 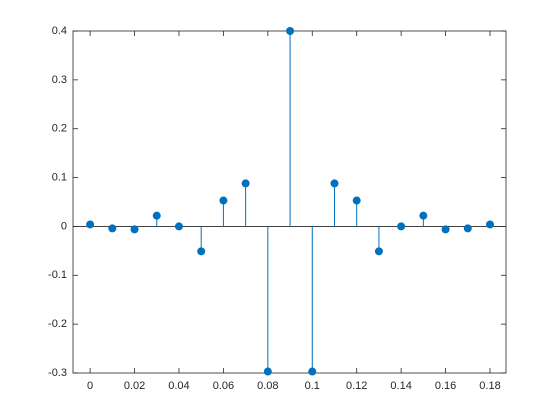 What do you see at coordinates (267, 386) in the screenshot?
I see `x-tick-label: 0.08` at bounding box center [267, 386].